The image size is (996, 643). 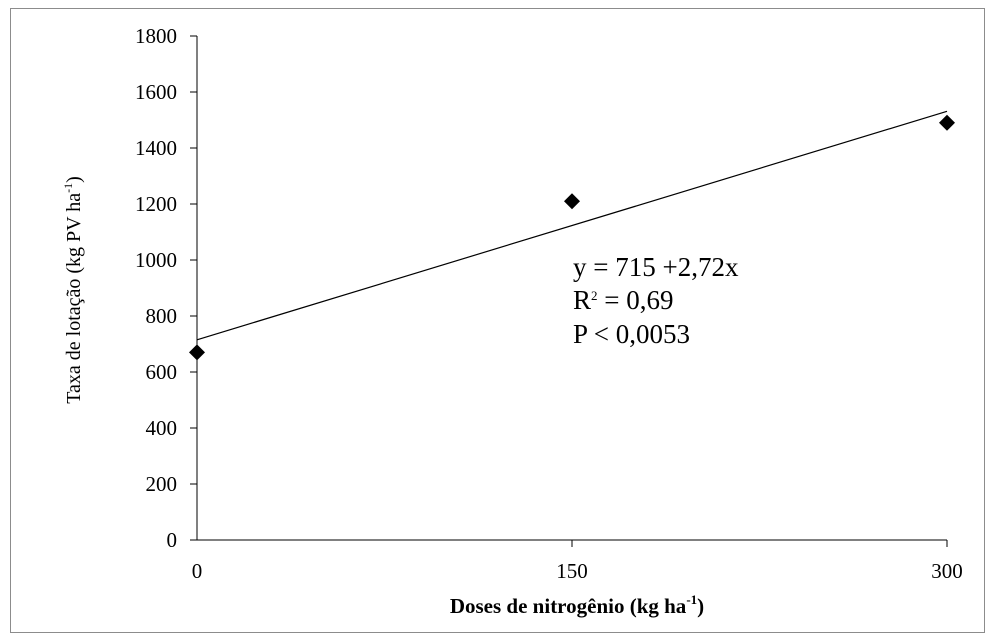 What do you see at coordinates (156, 92) in the screenshot?
I see `y-tick-label: 1600` at bounding box center [156, 92].